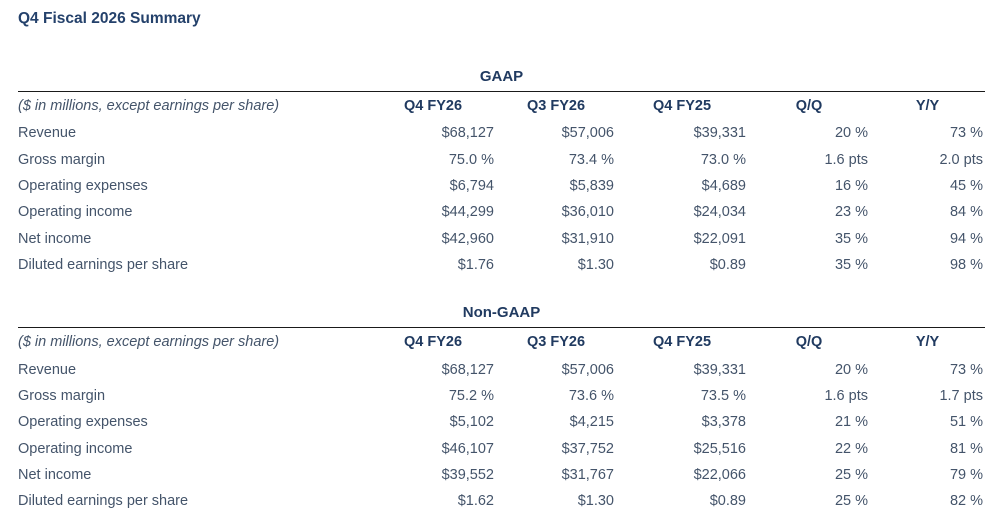 Image resolution: width=1003 pixels, height=512 pixels. Describe the element at coordinates (961, 159) in the screenshot. I see `yy-change: 2.0 pts` at that location.